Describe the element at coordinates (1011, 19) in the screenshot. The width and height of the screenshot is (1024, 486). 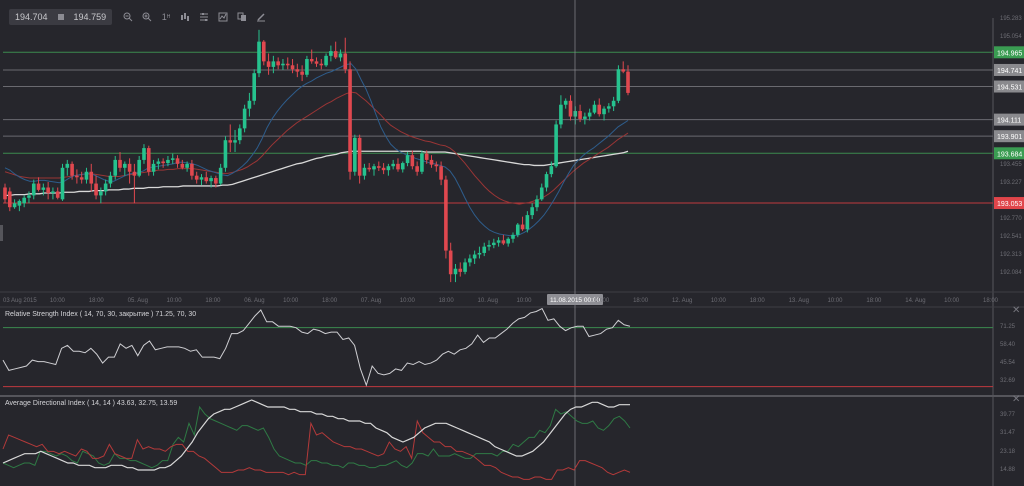
I see `price-axis-tick: 195.283` at that location.